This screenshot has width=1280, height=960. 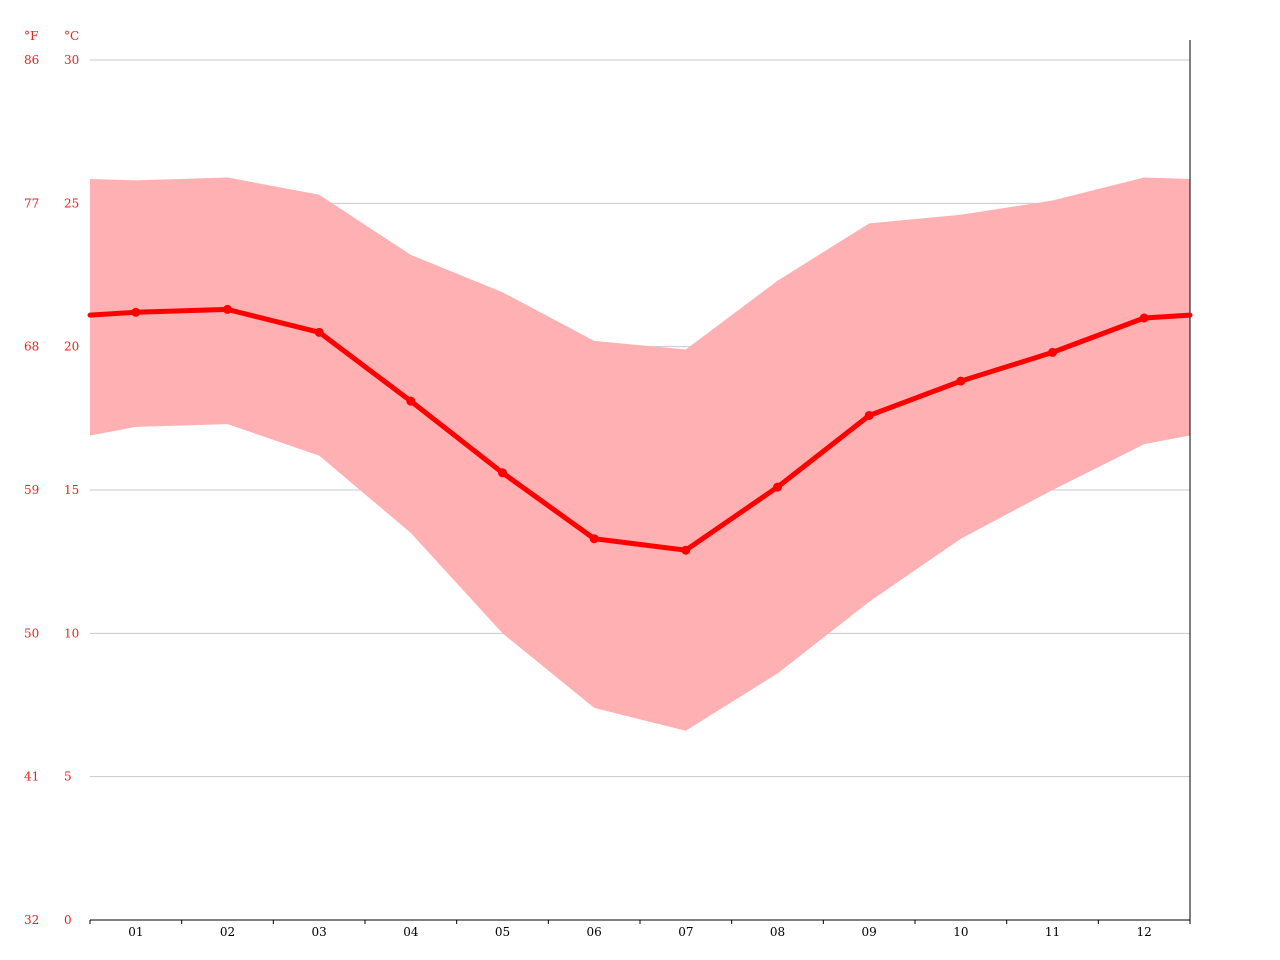 I want to click on x-tick-month: 12, so click(x=1144, y=932).